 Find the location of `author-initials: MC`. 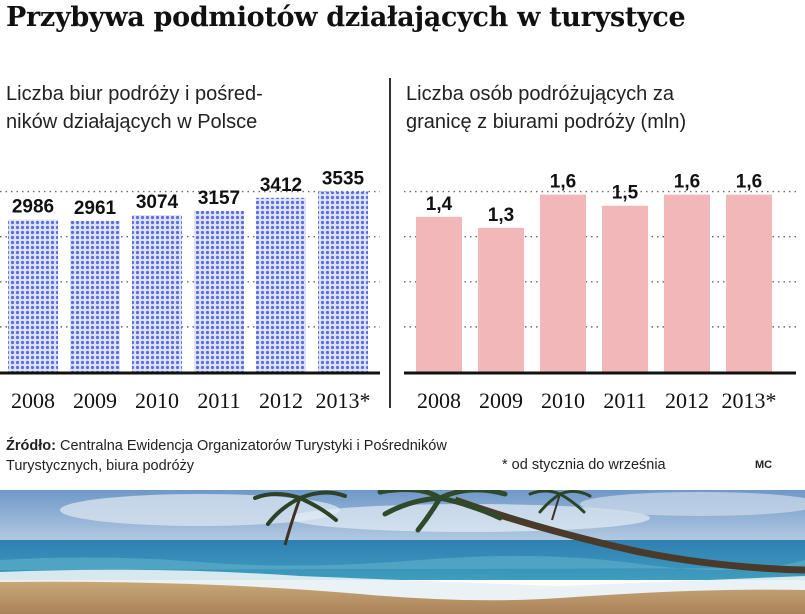

author-initials: MC is located at coordinates (764, 465).